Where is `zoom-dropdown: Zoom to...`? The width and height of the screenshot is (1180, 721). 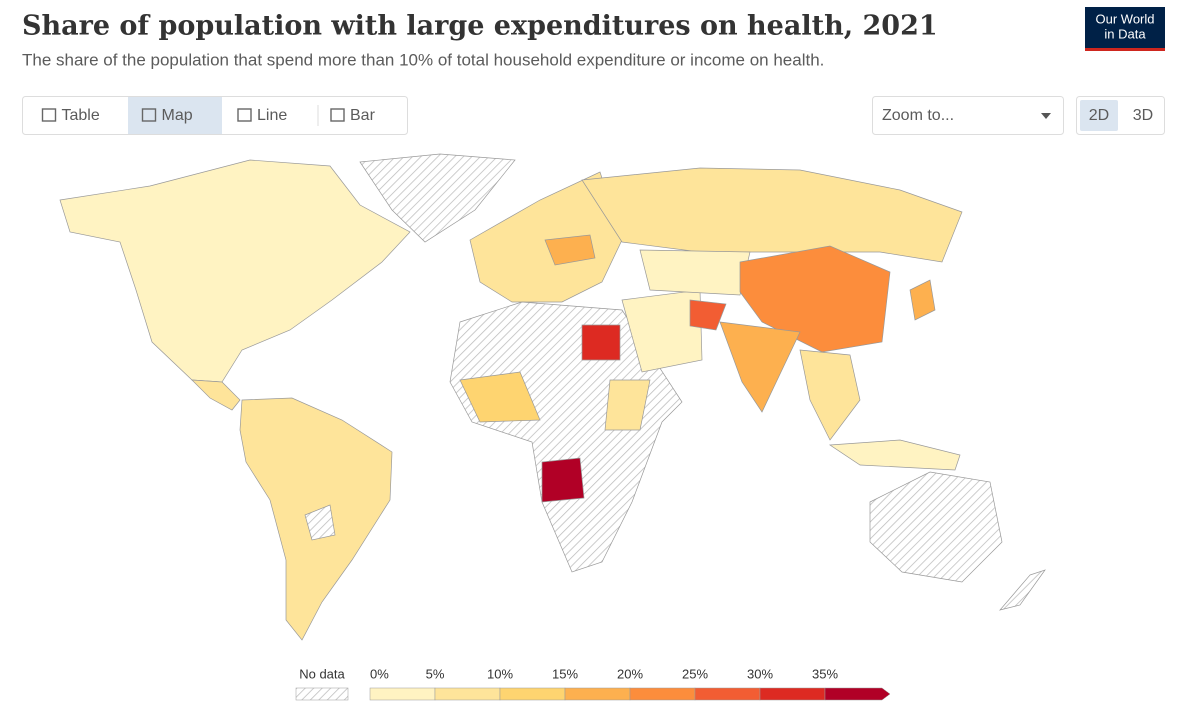
zoom-dropdown: Zoom to... is located at coordinates (968, 115).